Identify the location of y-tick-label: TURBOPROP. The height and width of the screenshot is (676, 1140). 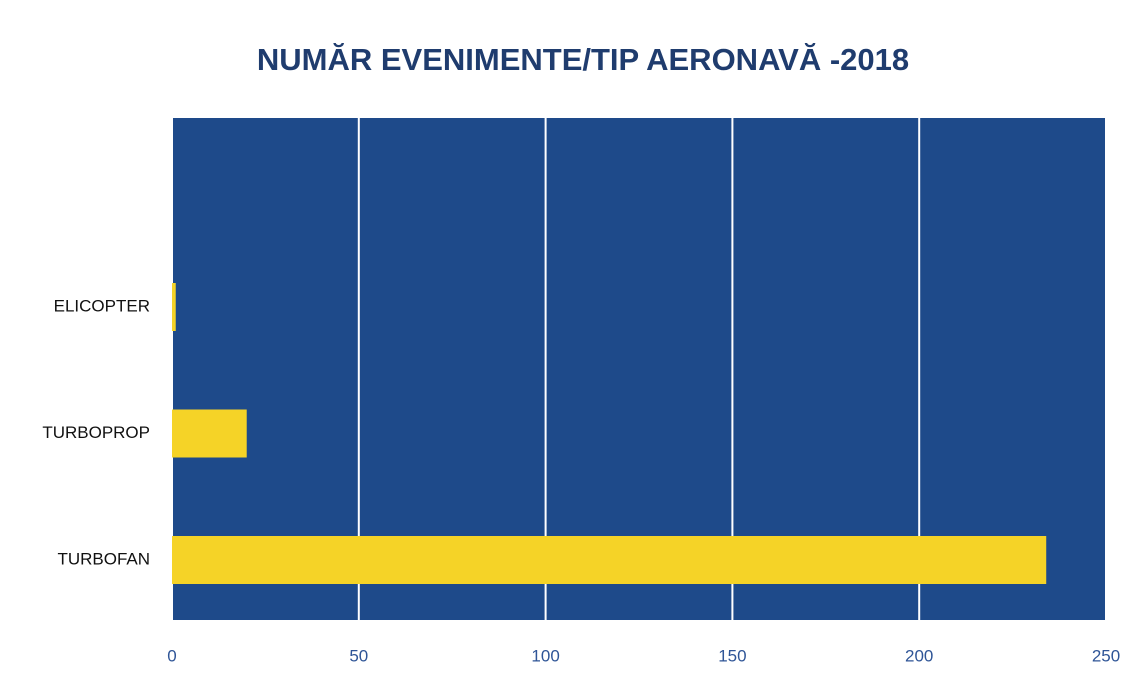
(96, 432).